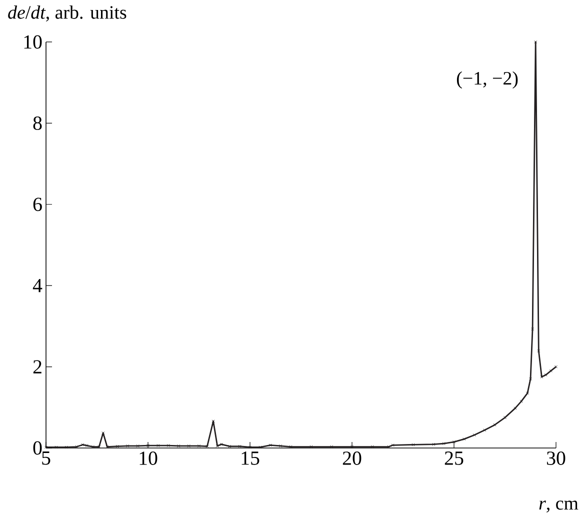 The height and width of the screenshot is (518, 584). I want to click on y-tick-label: 10, so click(33, 42).